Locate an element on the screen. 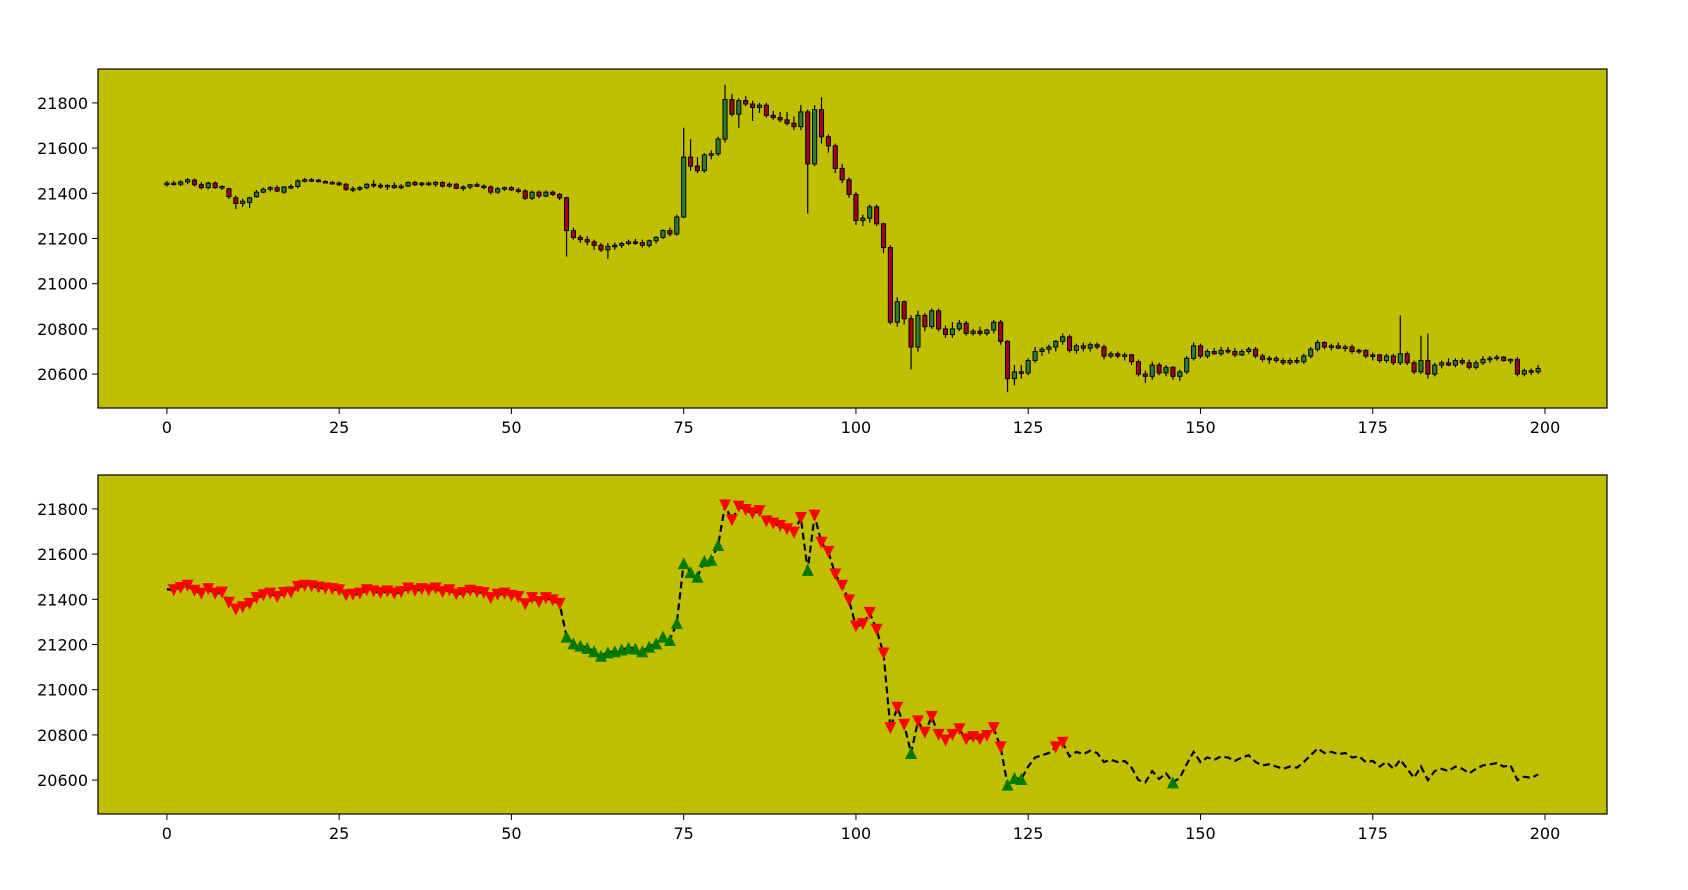 The height and width of the screenshot is (890, 1688). y-tick-label: 21800 is located at coordinates (62, 103).